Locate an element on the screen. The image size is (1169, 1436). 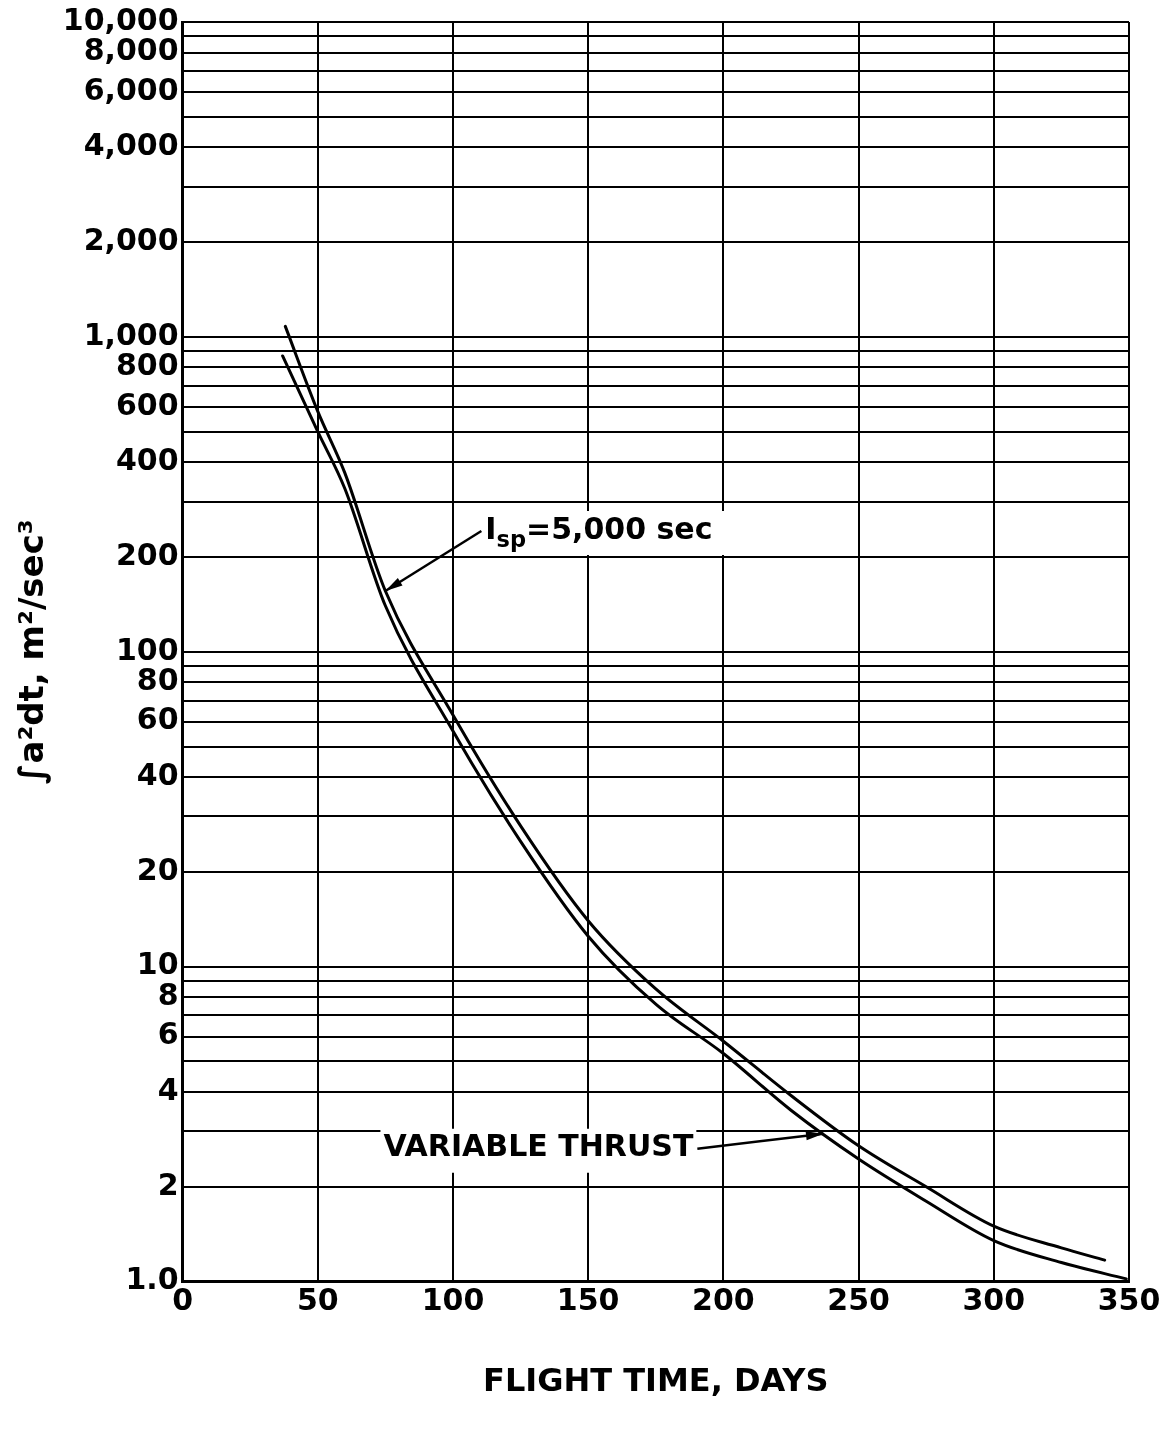
x-tick-label: 350 is located at coordinates (1129, 1300).